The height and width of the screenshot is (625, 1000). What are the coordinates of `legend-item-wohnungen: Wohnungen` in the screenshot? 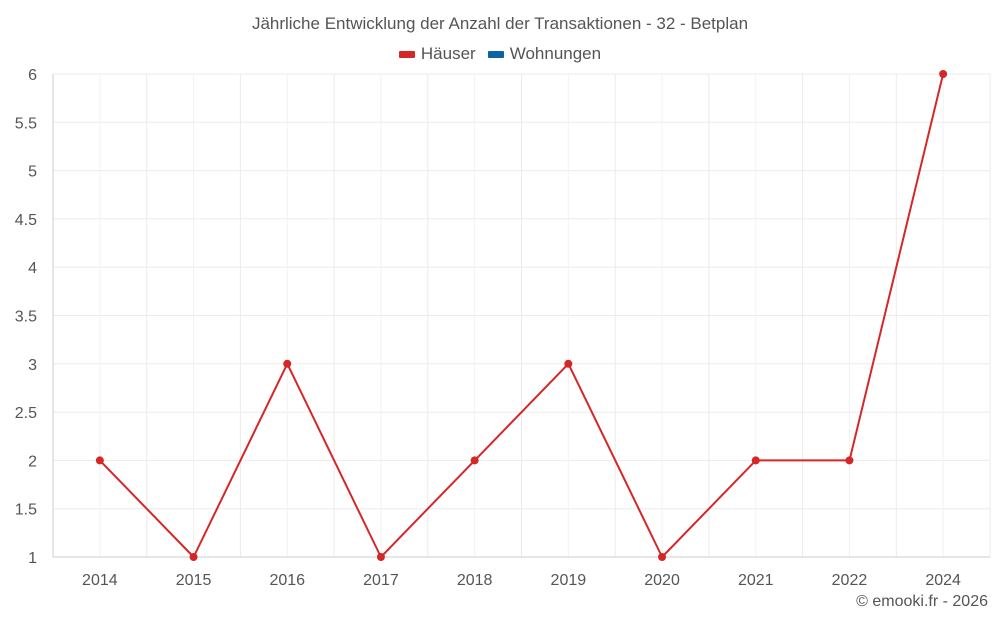 It's located at (544, 54).